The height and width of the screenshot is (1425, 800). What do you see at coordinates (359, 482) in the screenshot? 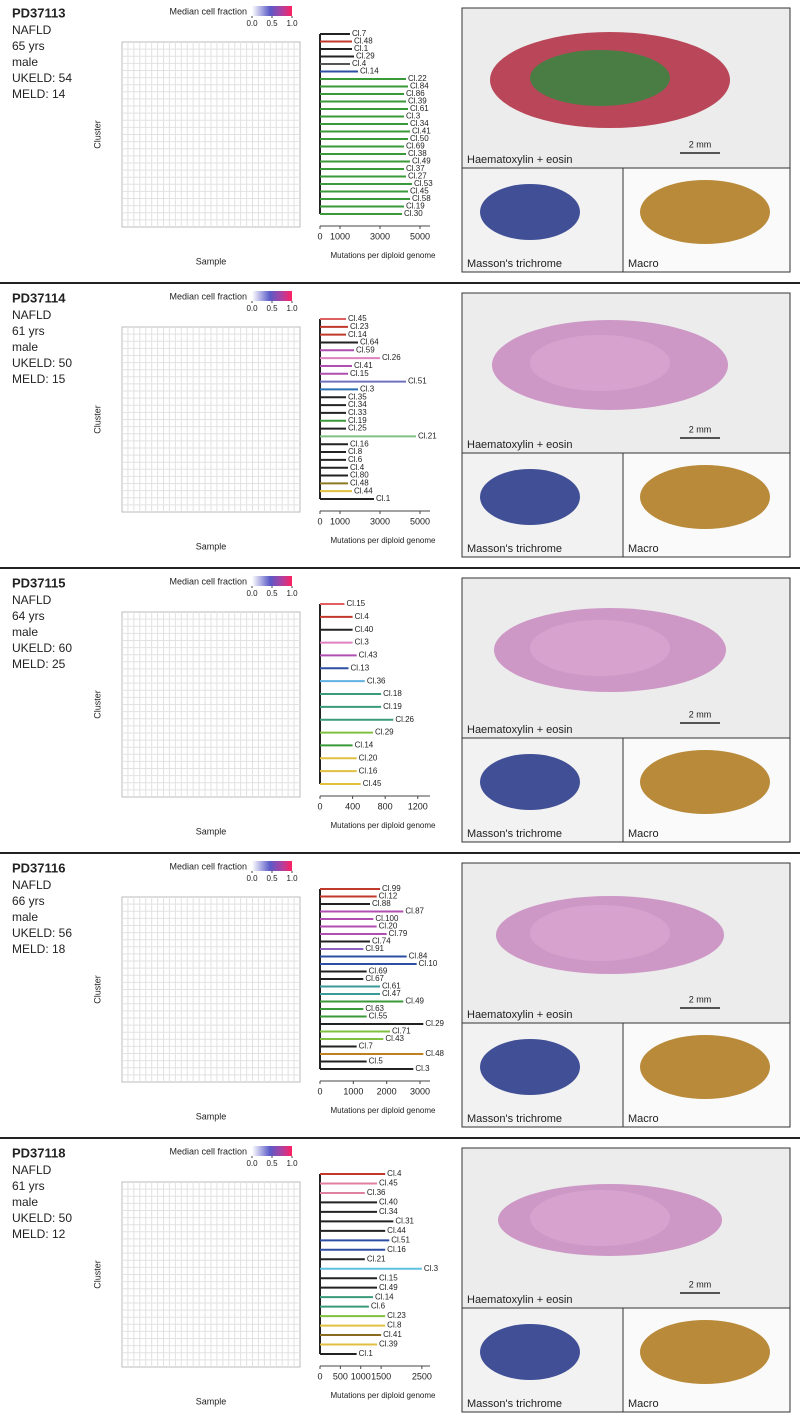
I see `leaf-label: Cl.48` at bounding box center [359, 482].